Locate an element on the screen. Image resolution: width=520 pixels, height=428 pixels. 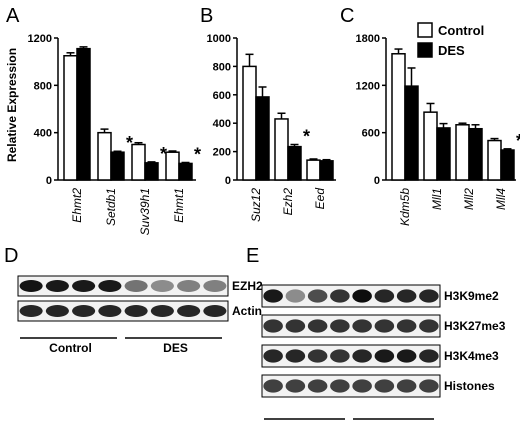
panel-label-c: C is located at coordinates (347, 16).